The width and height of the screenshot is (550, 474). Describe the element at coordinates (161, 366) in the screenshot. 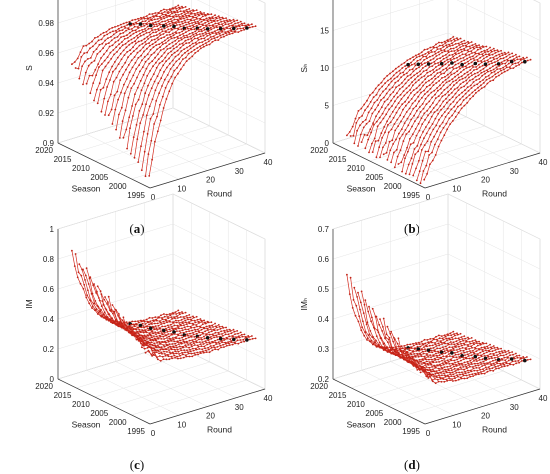

I see `z-gridline` at that location.